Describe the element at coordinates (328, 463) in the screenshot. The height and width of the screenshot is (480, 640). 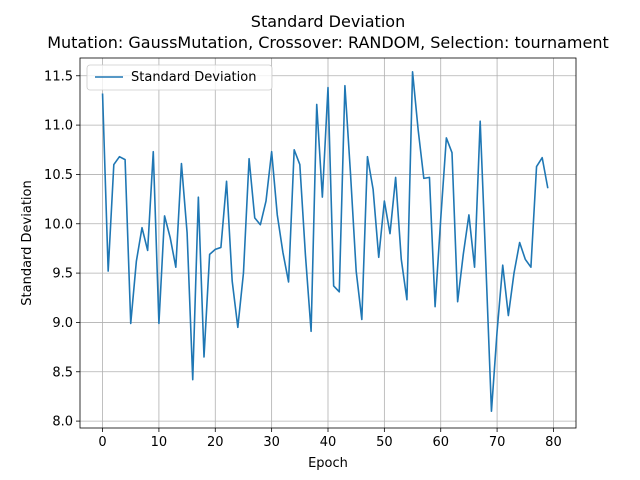
I see `x-axis-label: Epoch` at that location.